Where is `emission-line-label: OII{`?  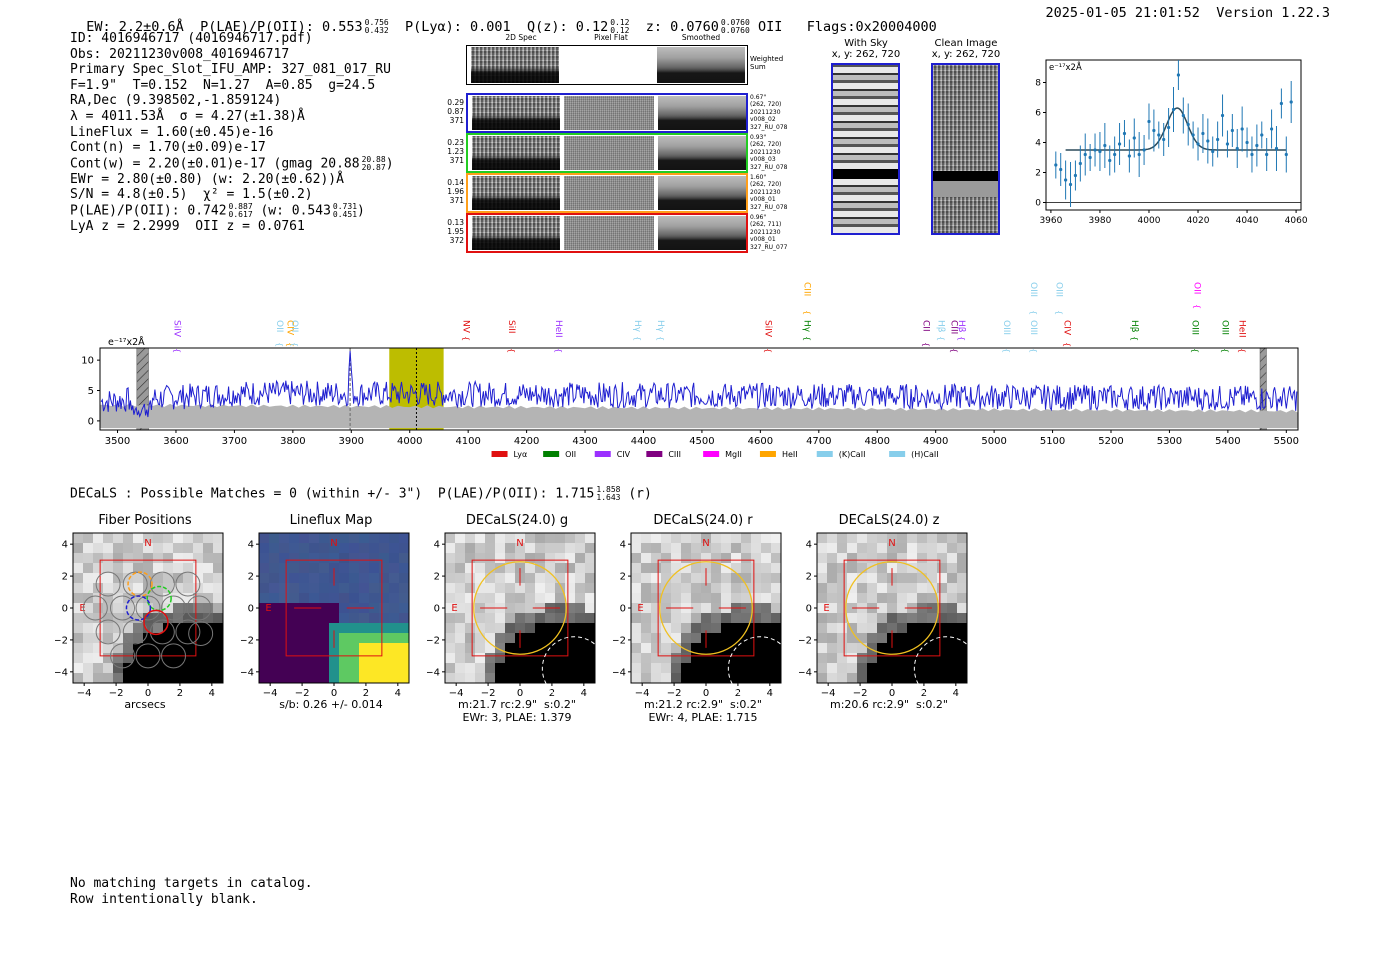 emission-line-label: OII{ is located at coordinates (279, 333).